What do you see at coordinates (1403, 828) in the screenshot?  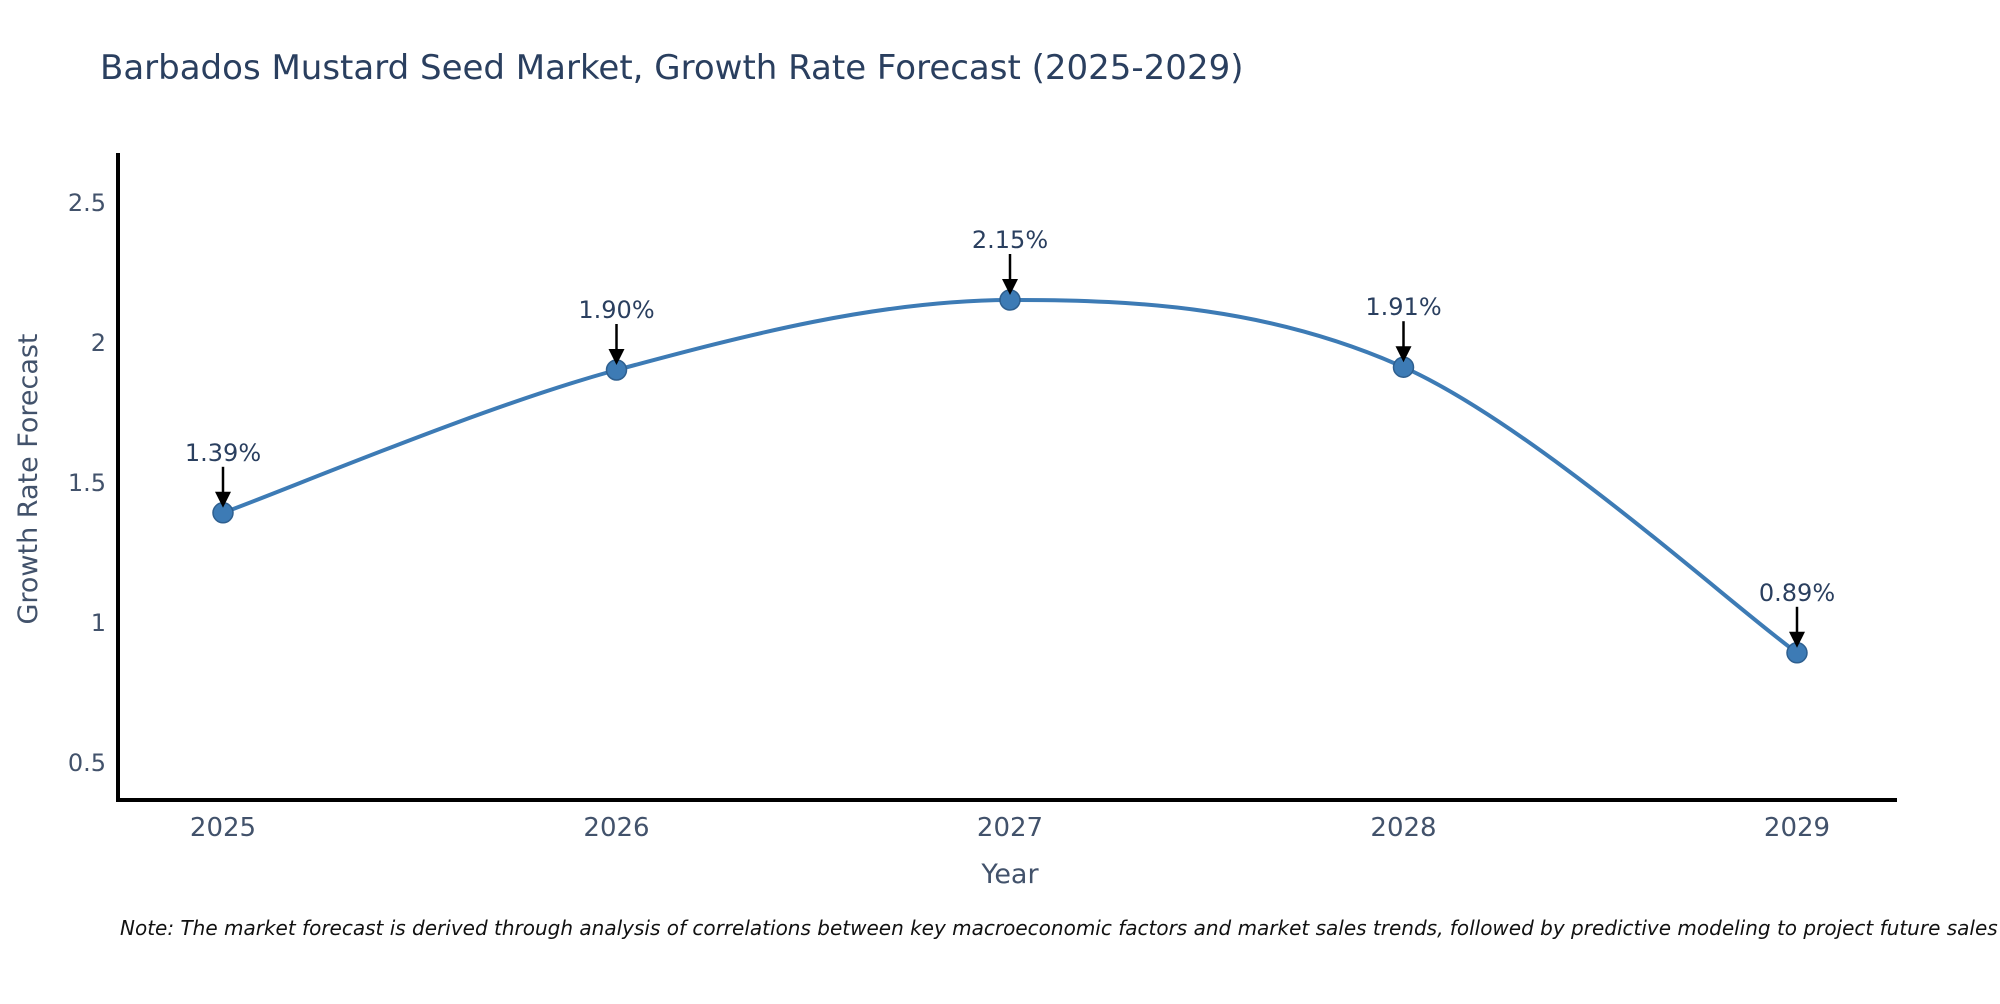 I see `x-tick-label: 2028` at bounding box center [1403, 828].